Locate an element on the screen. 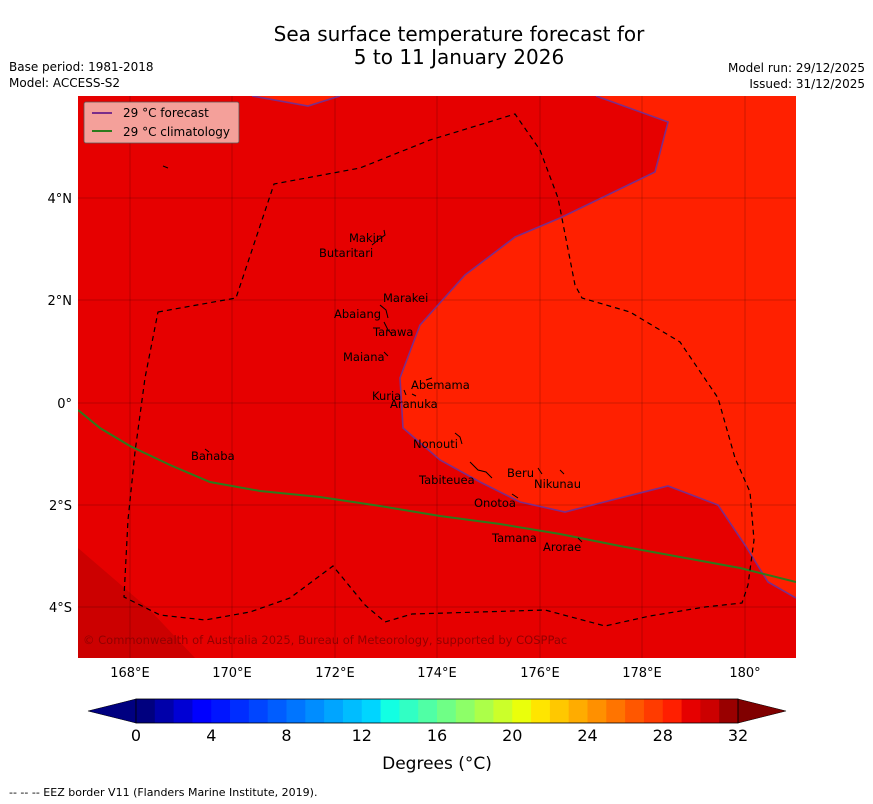 The width and height of the screenshot is (873, 804). legend-climatology-label: 29 °C climatology is located at coordinates (176, 132).